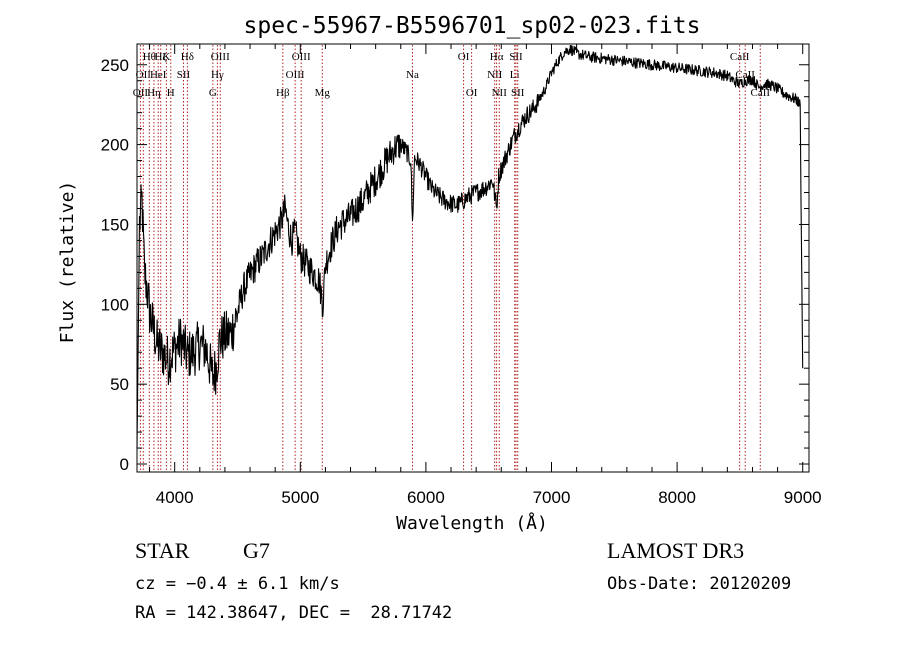  Describe the element at coordinates (676, 550) in the screenshot. I see `survey-name: LAMOST DR3` at that location.